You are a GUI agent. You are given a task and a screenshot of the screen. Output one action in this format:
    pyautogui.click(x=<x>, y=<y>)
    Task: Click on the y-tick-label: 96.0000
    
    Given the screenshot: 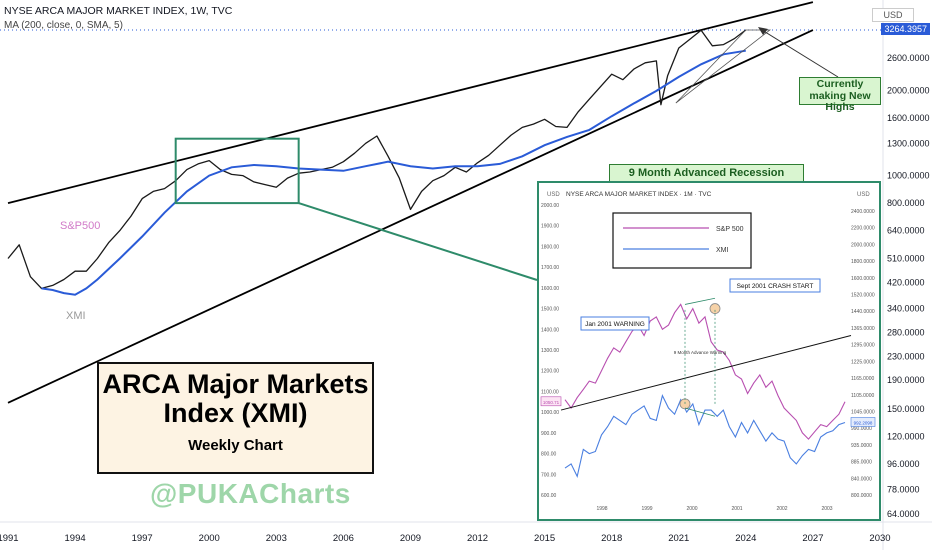 What is the action you would take?
    pyautogui.click(x=903, y=464)
    